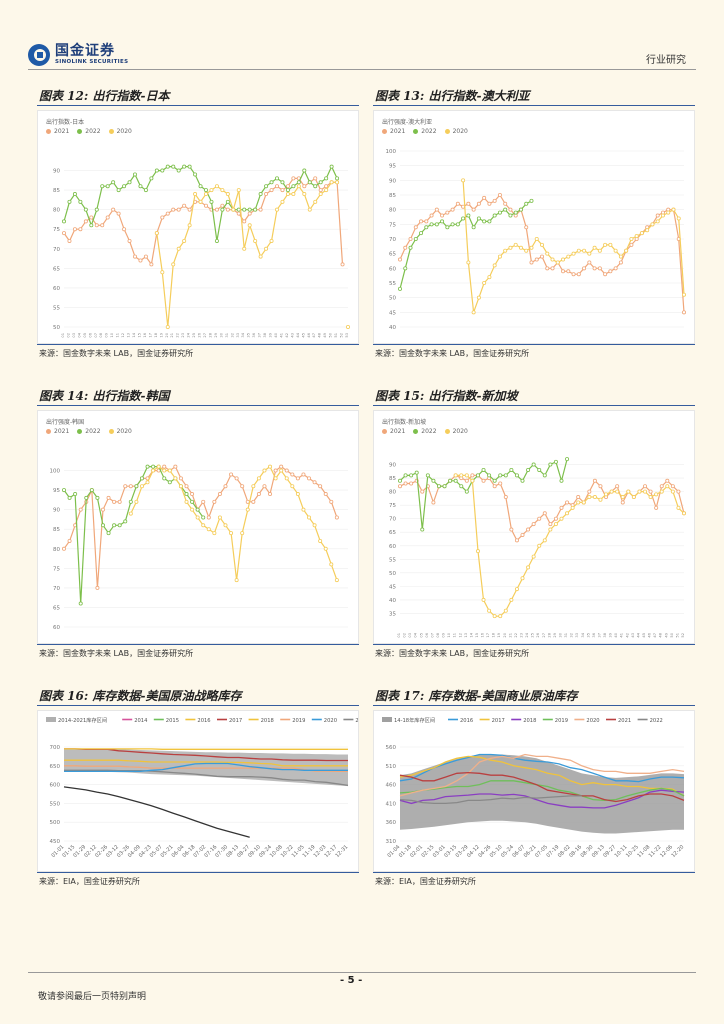  What do you see at coordinates (392, 299) in the screenshot?
I see `y-tick-label: 50` at bounding box center [392, 299].